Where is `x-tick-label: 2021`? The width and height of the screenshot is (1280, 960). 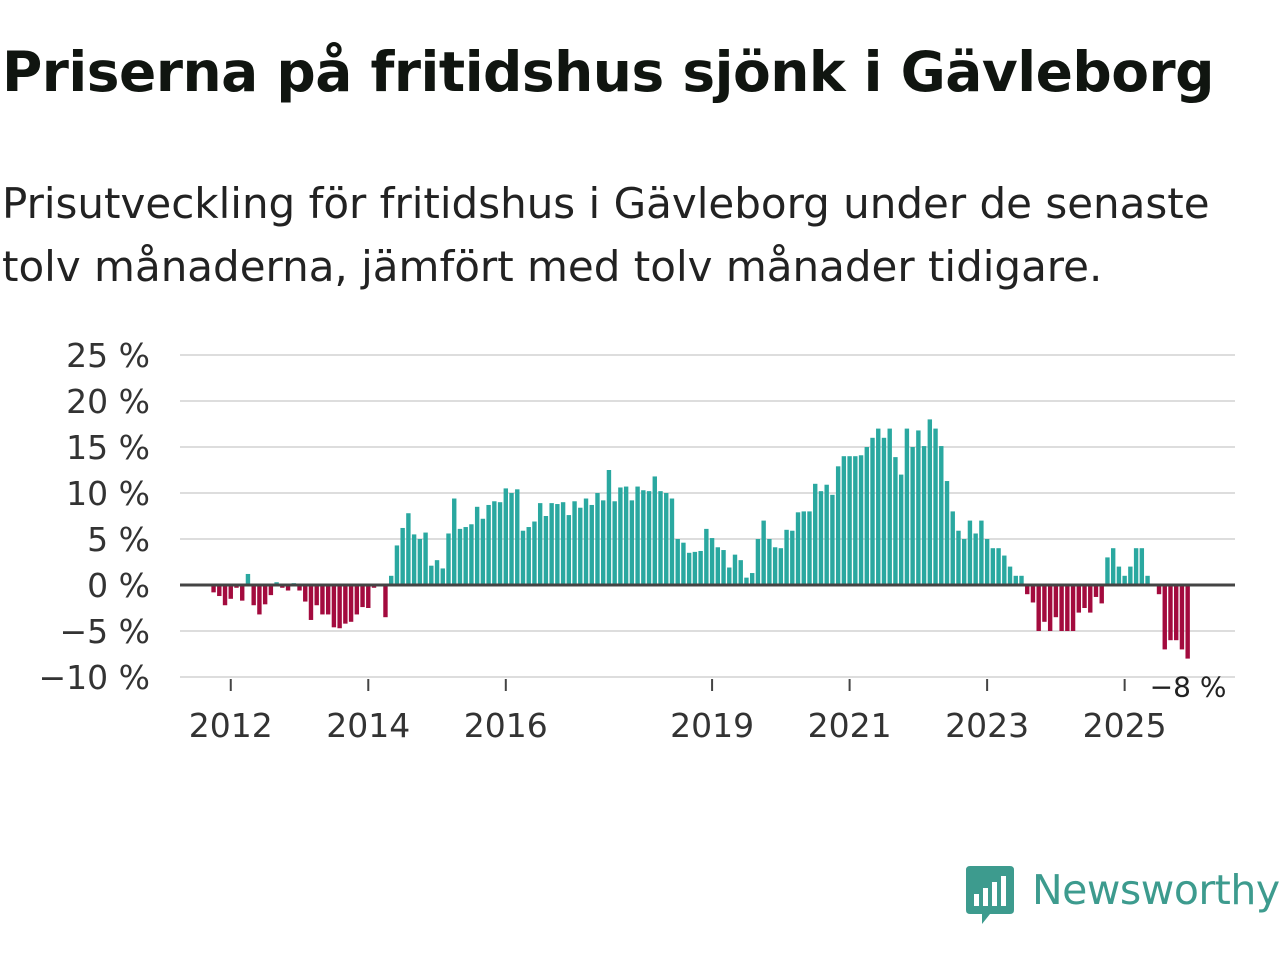 x-tick-label: 2021 is located at coordinates (850, 723).